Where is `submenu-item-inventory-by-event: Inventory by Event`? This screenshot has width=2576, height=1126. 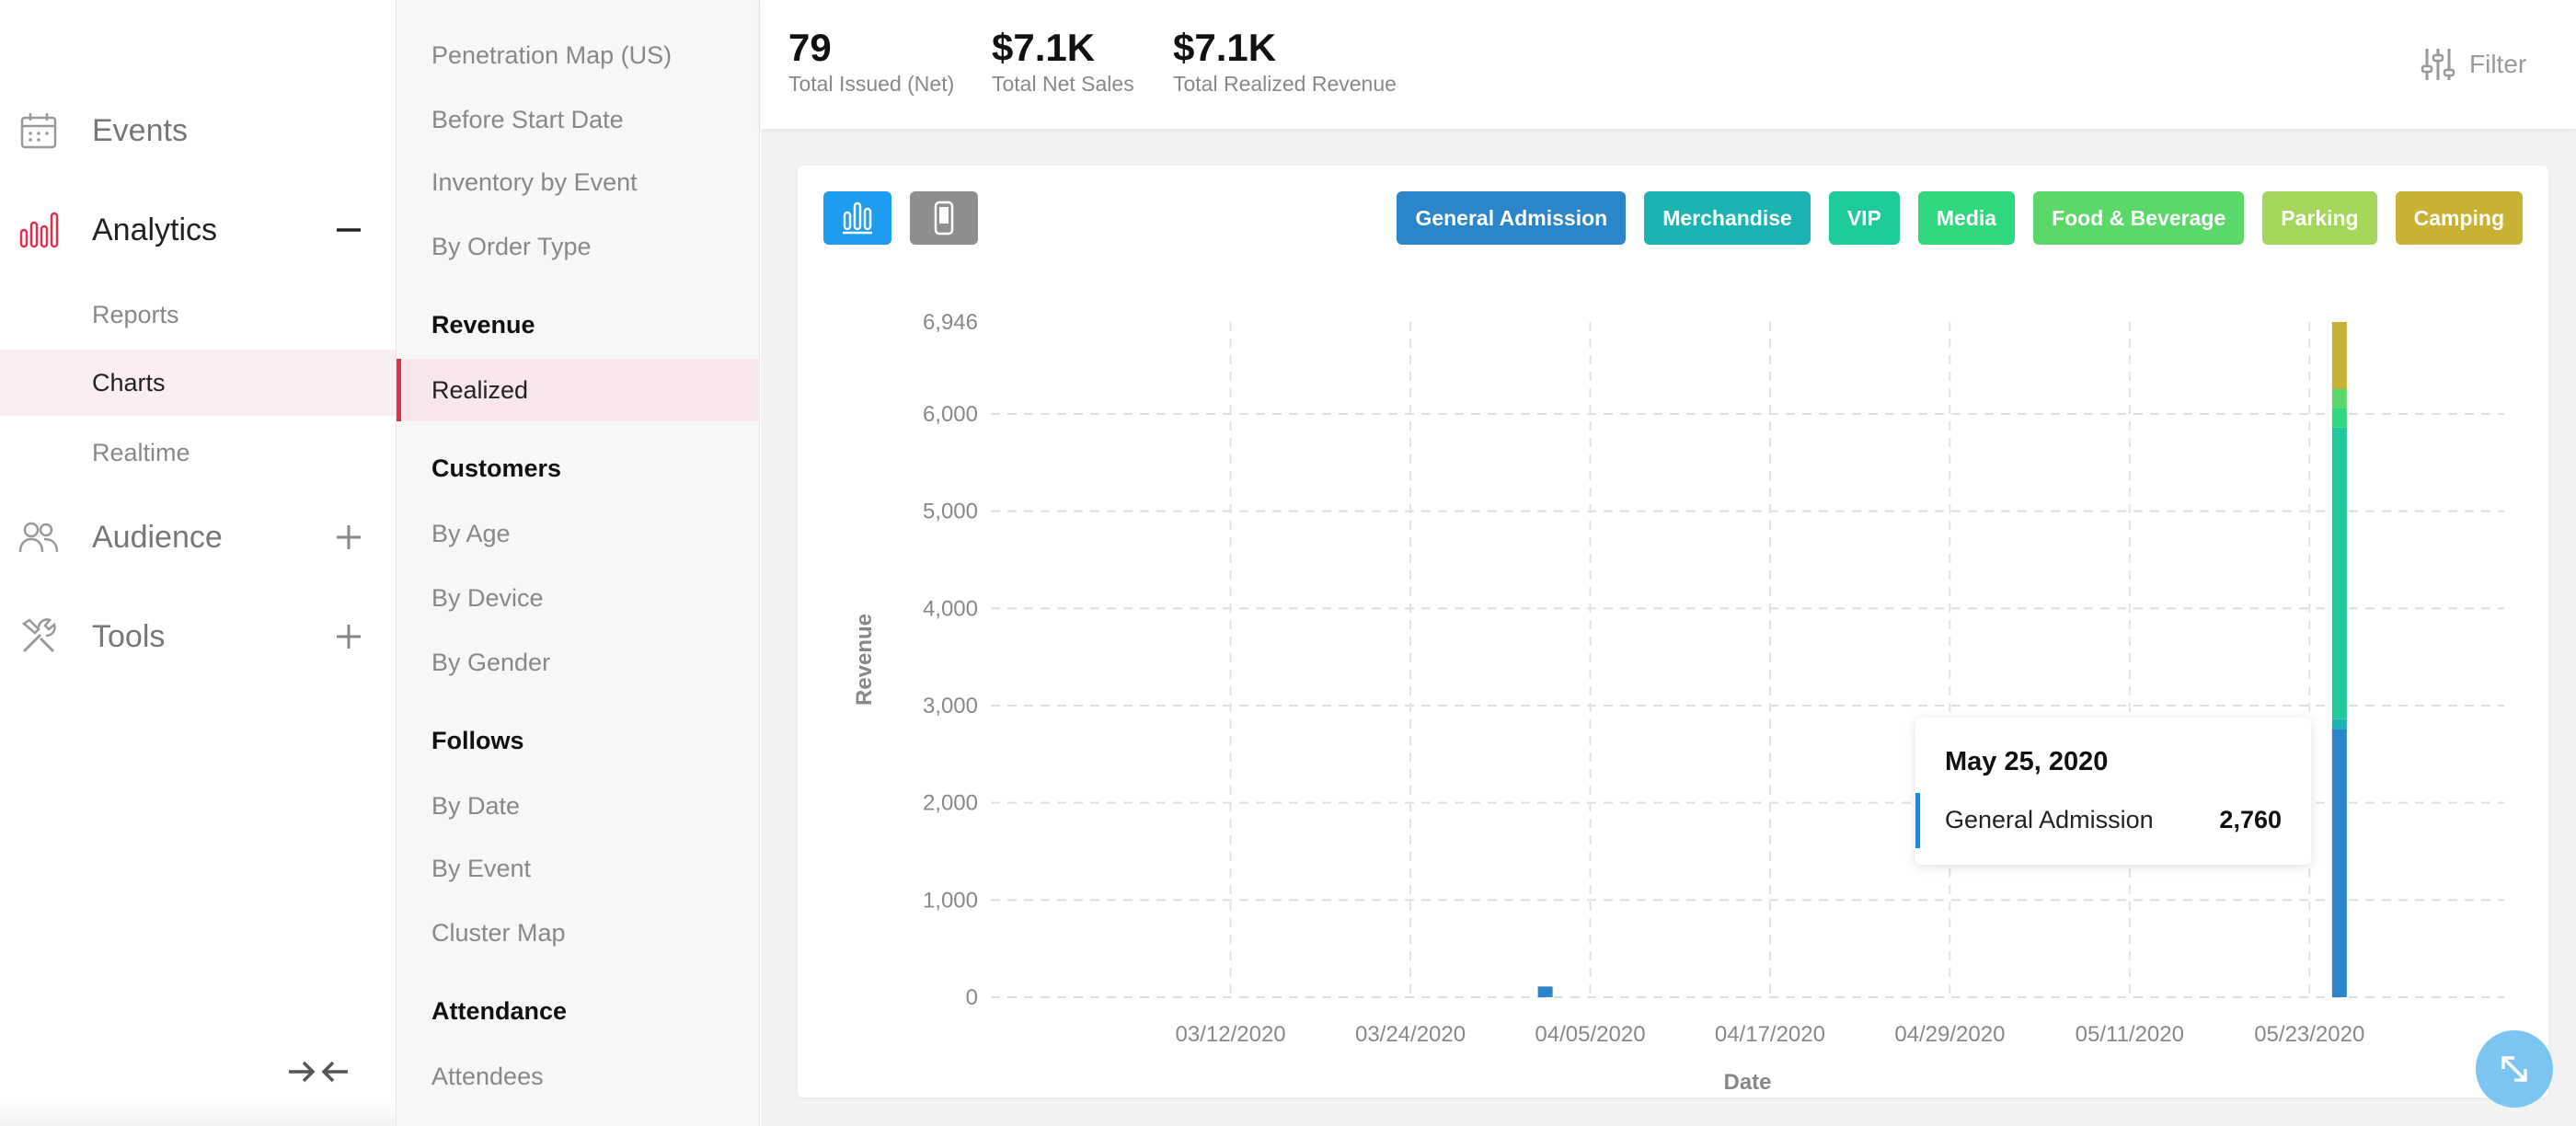
submenu-item-inventory-by-event: Inventory by Event is located at coordinates (534, 181).